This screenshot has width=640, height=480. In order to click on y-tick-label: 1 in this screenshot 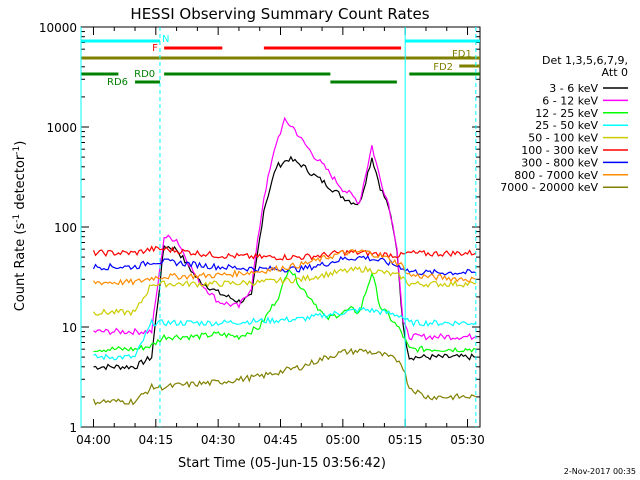, I will do `click(73, 428)`.